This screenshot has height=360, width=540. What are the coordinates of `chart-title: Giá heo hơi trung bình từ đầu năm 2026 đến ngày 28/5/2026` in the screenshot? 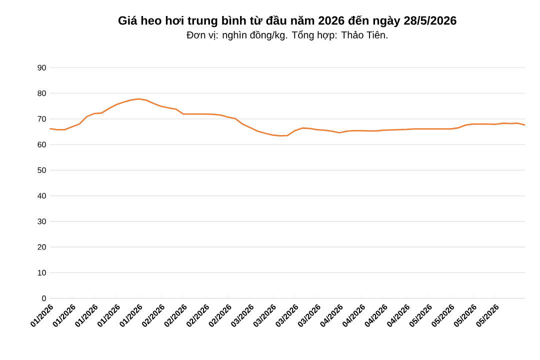 It's located at (287, 21).